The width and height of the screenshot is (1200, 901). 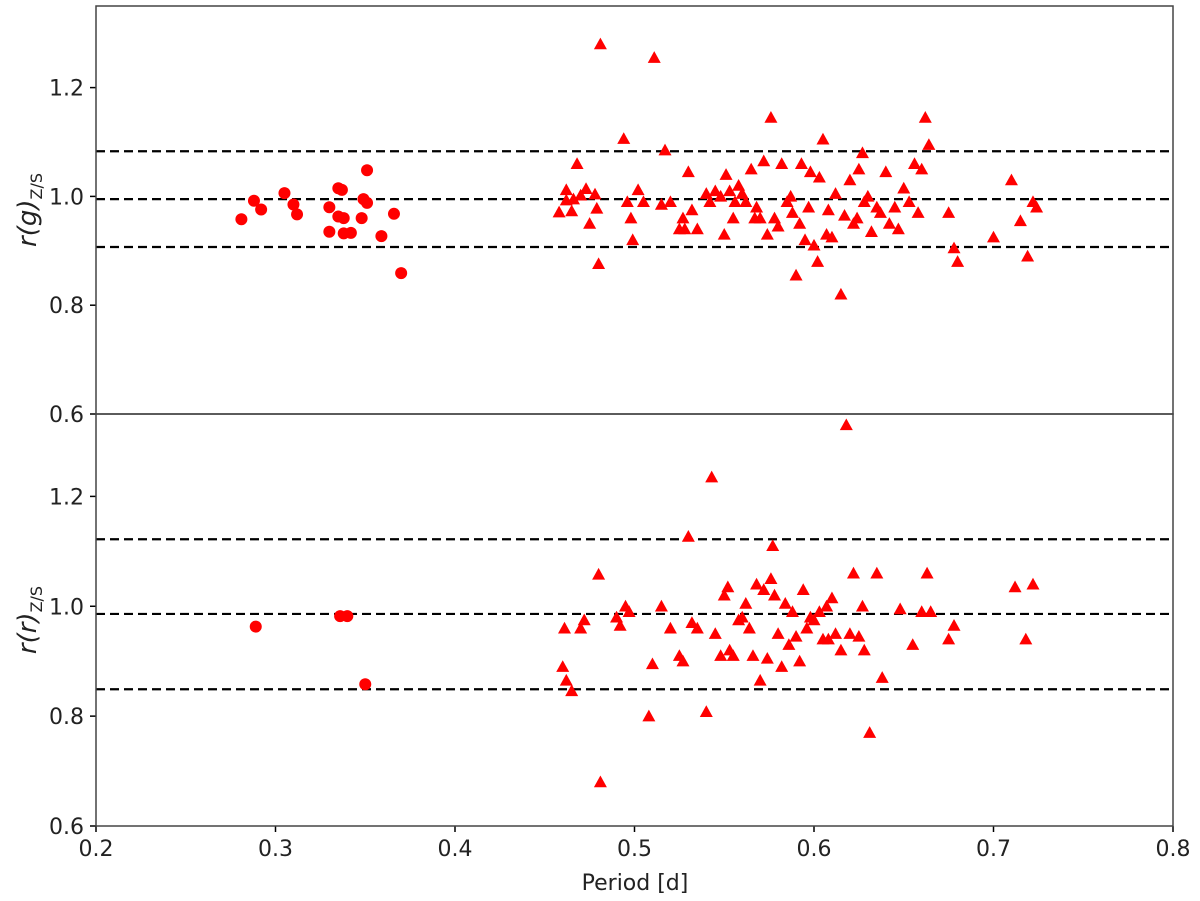 I want to click on bottom-y-axis-label: r(r)Z/S, so click(x=29, y=620).